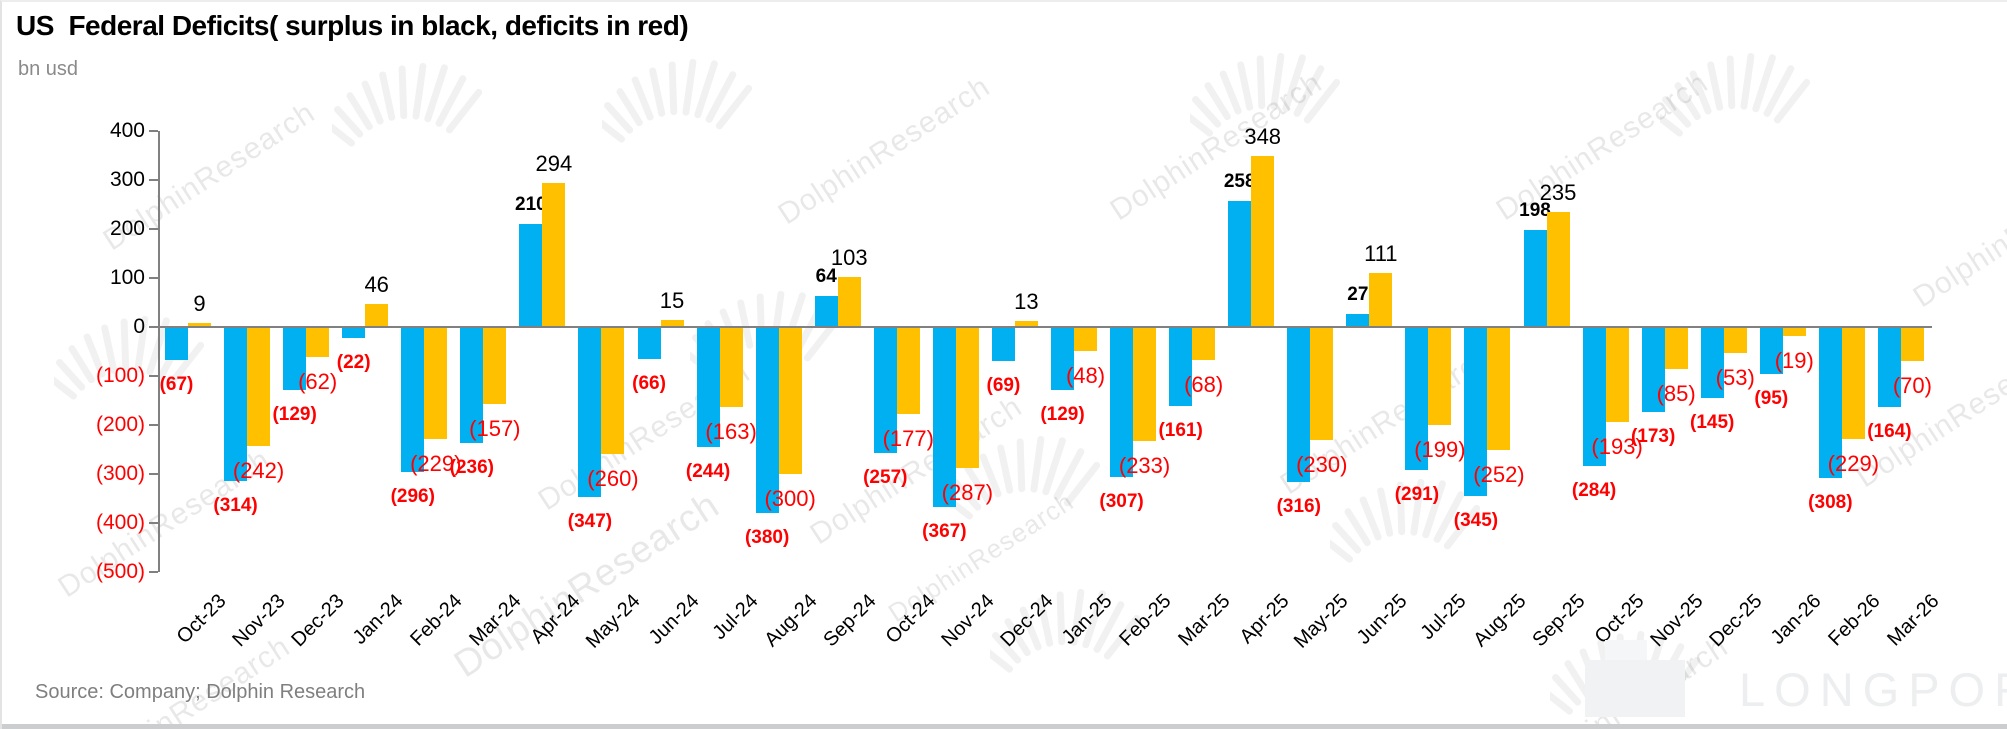 This screenshot has width=2007, height=729. Describe the element at coordinates (1712, 423) in the screenshot. I see `data-label-blue-series-Dec-25: (145)` at that location.